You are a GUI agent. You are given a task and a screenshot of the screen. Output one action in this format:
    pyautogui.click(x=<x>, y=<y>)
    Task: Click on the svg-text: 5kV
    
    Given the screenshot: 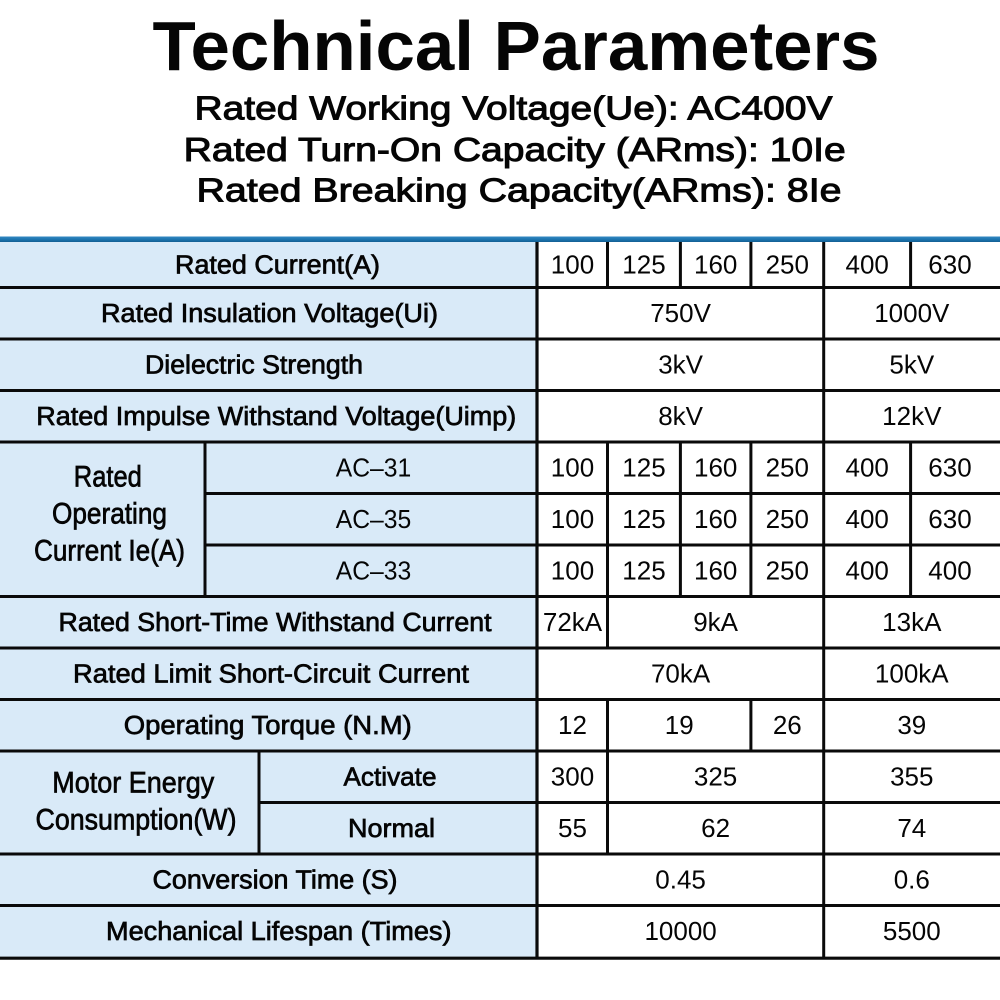 What is the action you would take?
    pyautogui.click(x=911, y=365)
    